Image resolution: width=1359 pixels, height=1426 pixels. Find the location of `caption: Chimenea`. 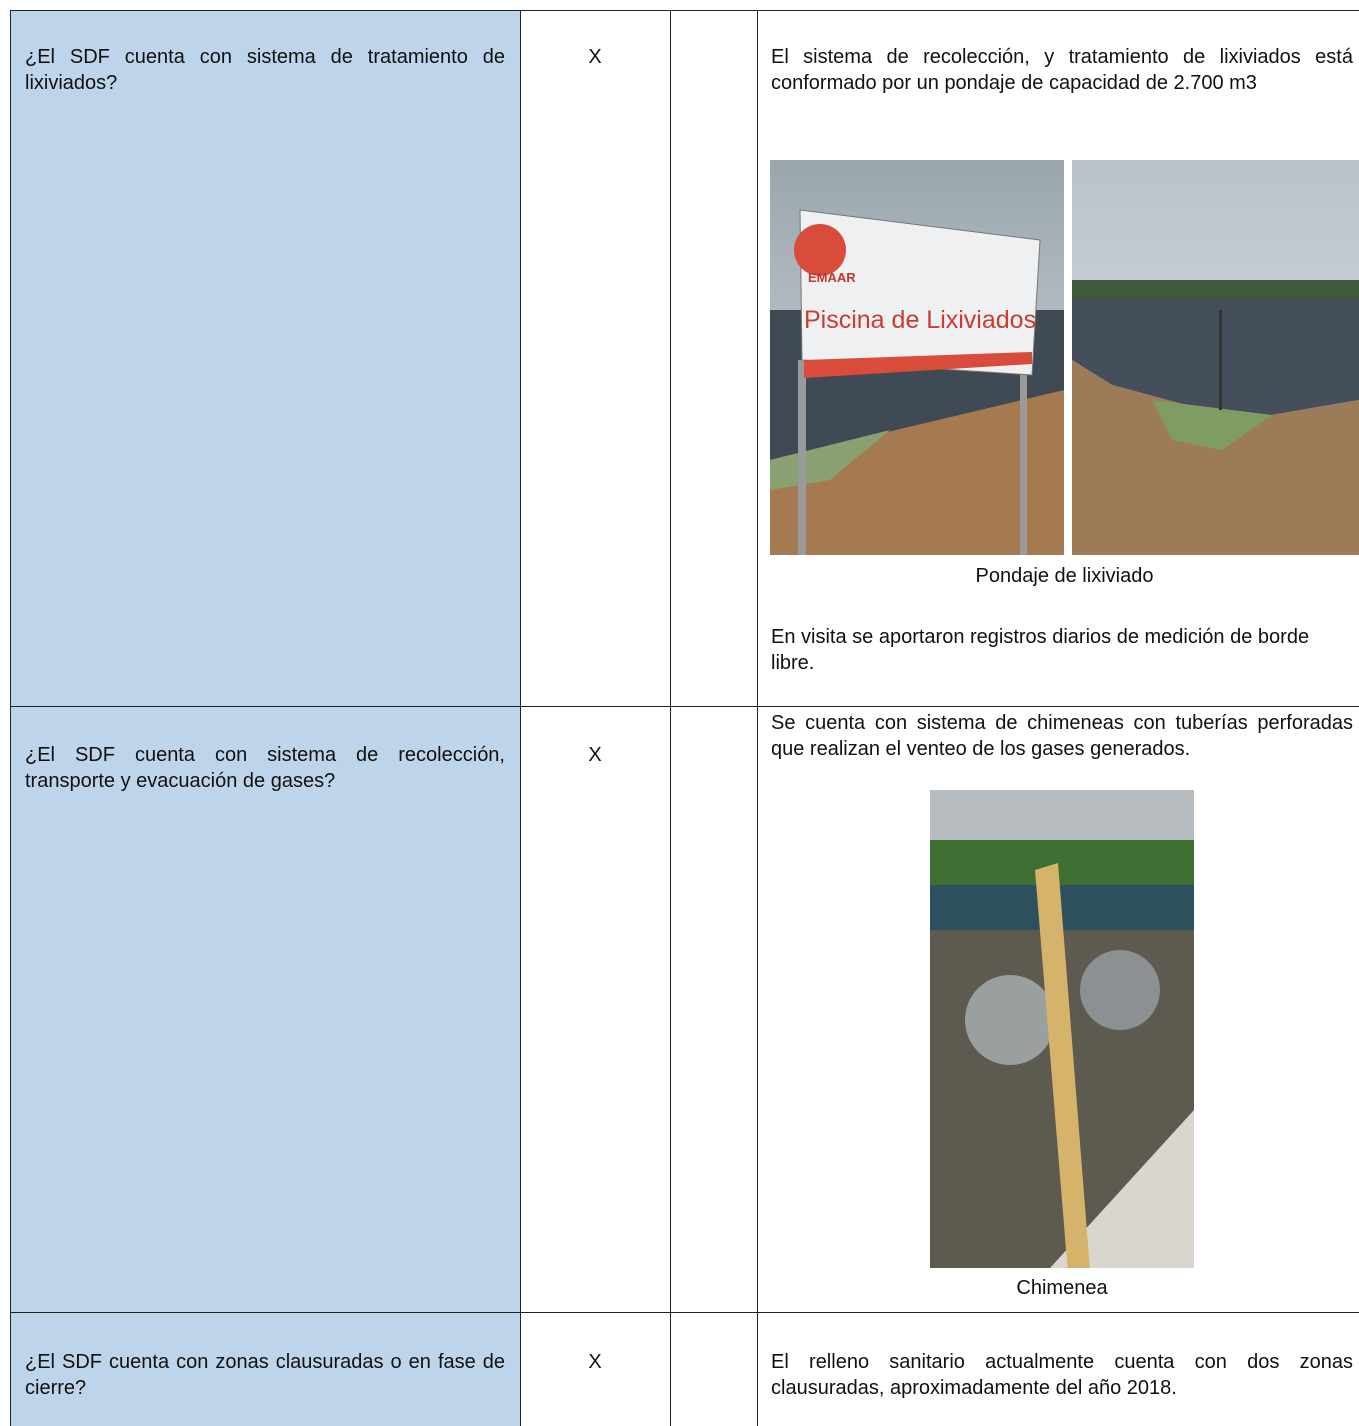

caption: Chimenea is located at coordinates (1062, 1288).